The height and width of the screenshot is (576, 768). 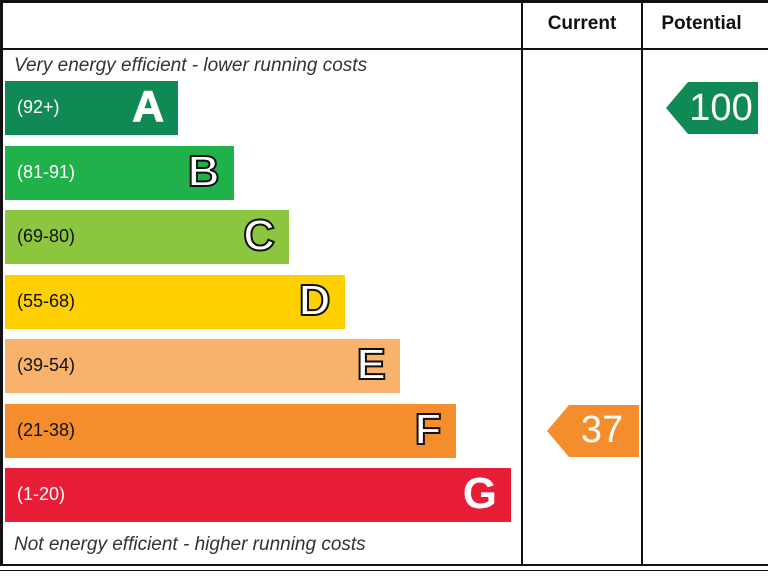 I want to click on potential-column-divider, so click(x=642, y=283).